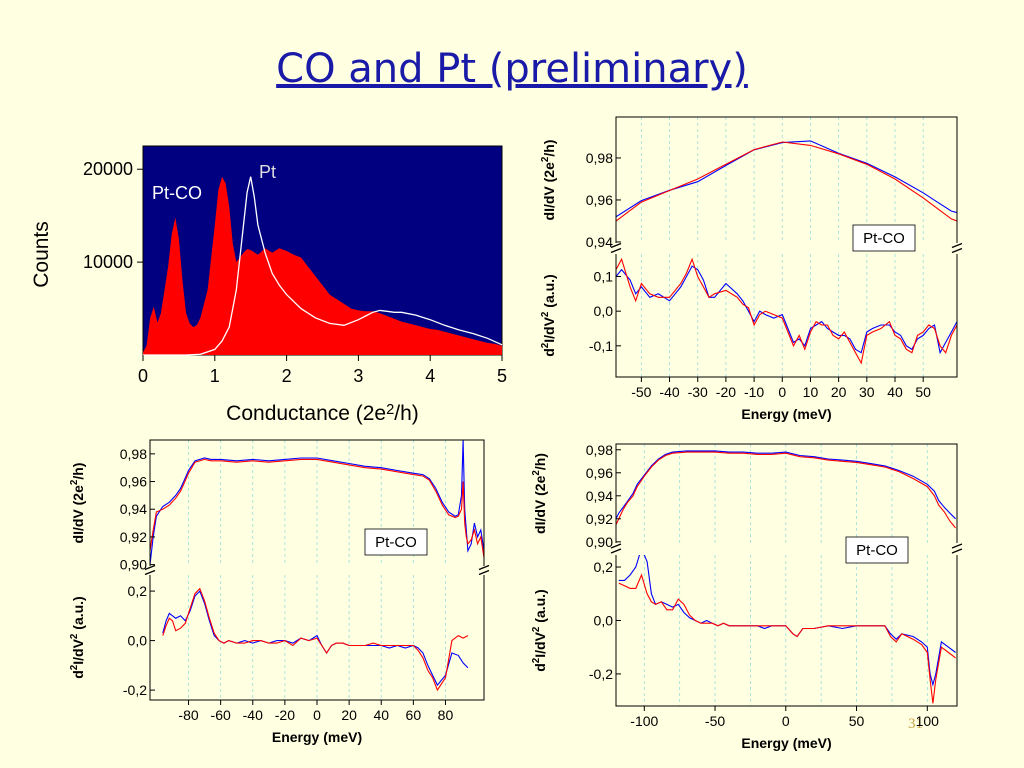 The height and width of the screenshot is (768, 1024). Describe the element at coordinates (322, 413) in the screenshot. I see `x-axis-label: Conductance (2e2/h)` at that location.